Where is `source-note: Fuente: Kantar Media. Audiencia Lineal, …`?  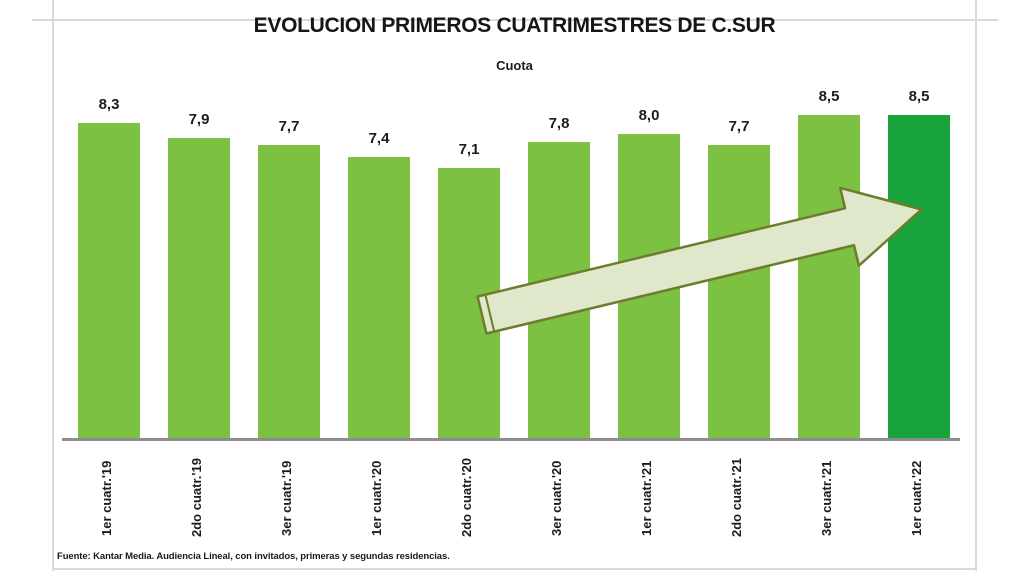 source-note: Fuente: Kantar Media. Audiencia Lineal, … is located at coordinates (253, 556).